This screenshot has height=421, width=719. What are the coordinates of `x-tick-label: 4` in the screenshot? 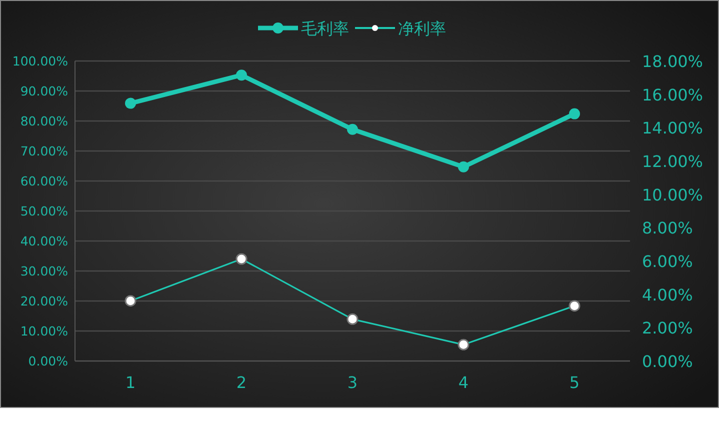 It's located at (463, 382).